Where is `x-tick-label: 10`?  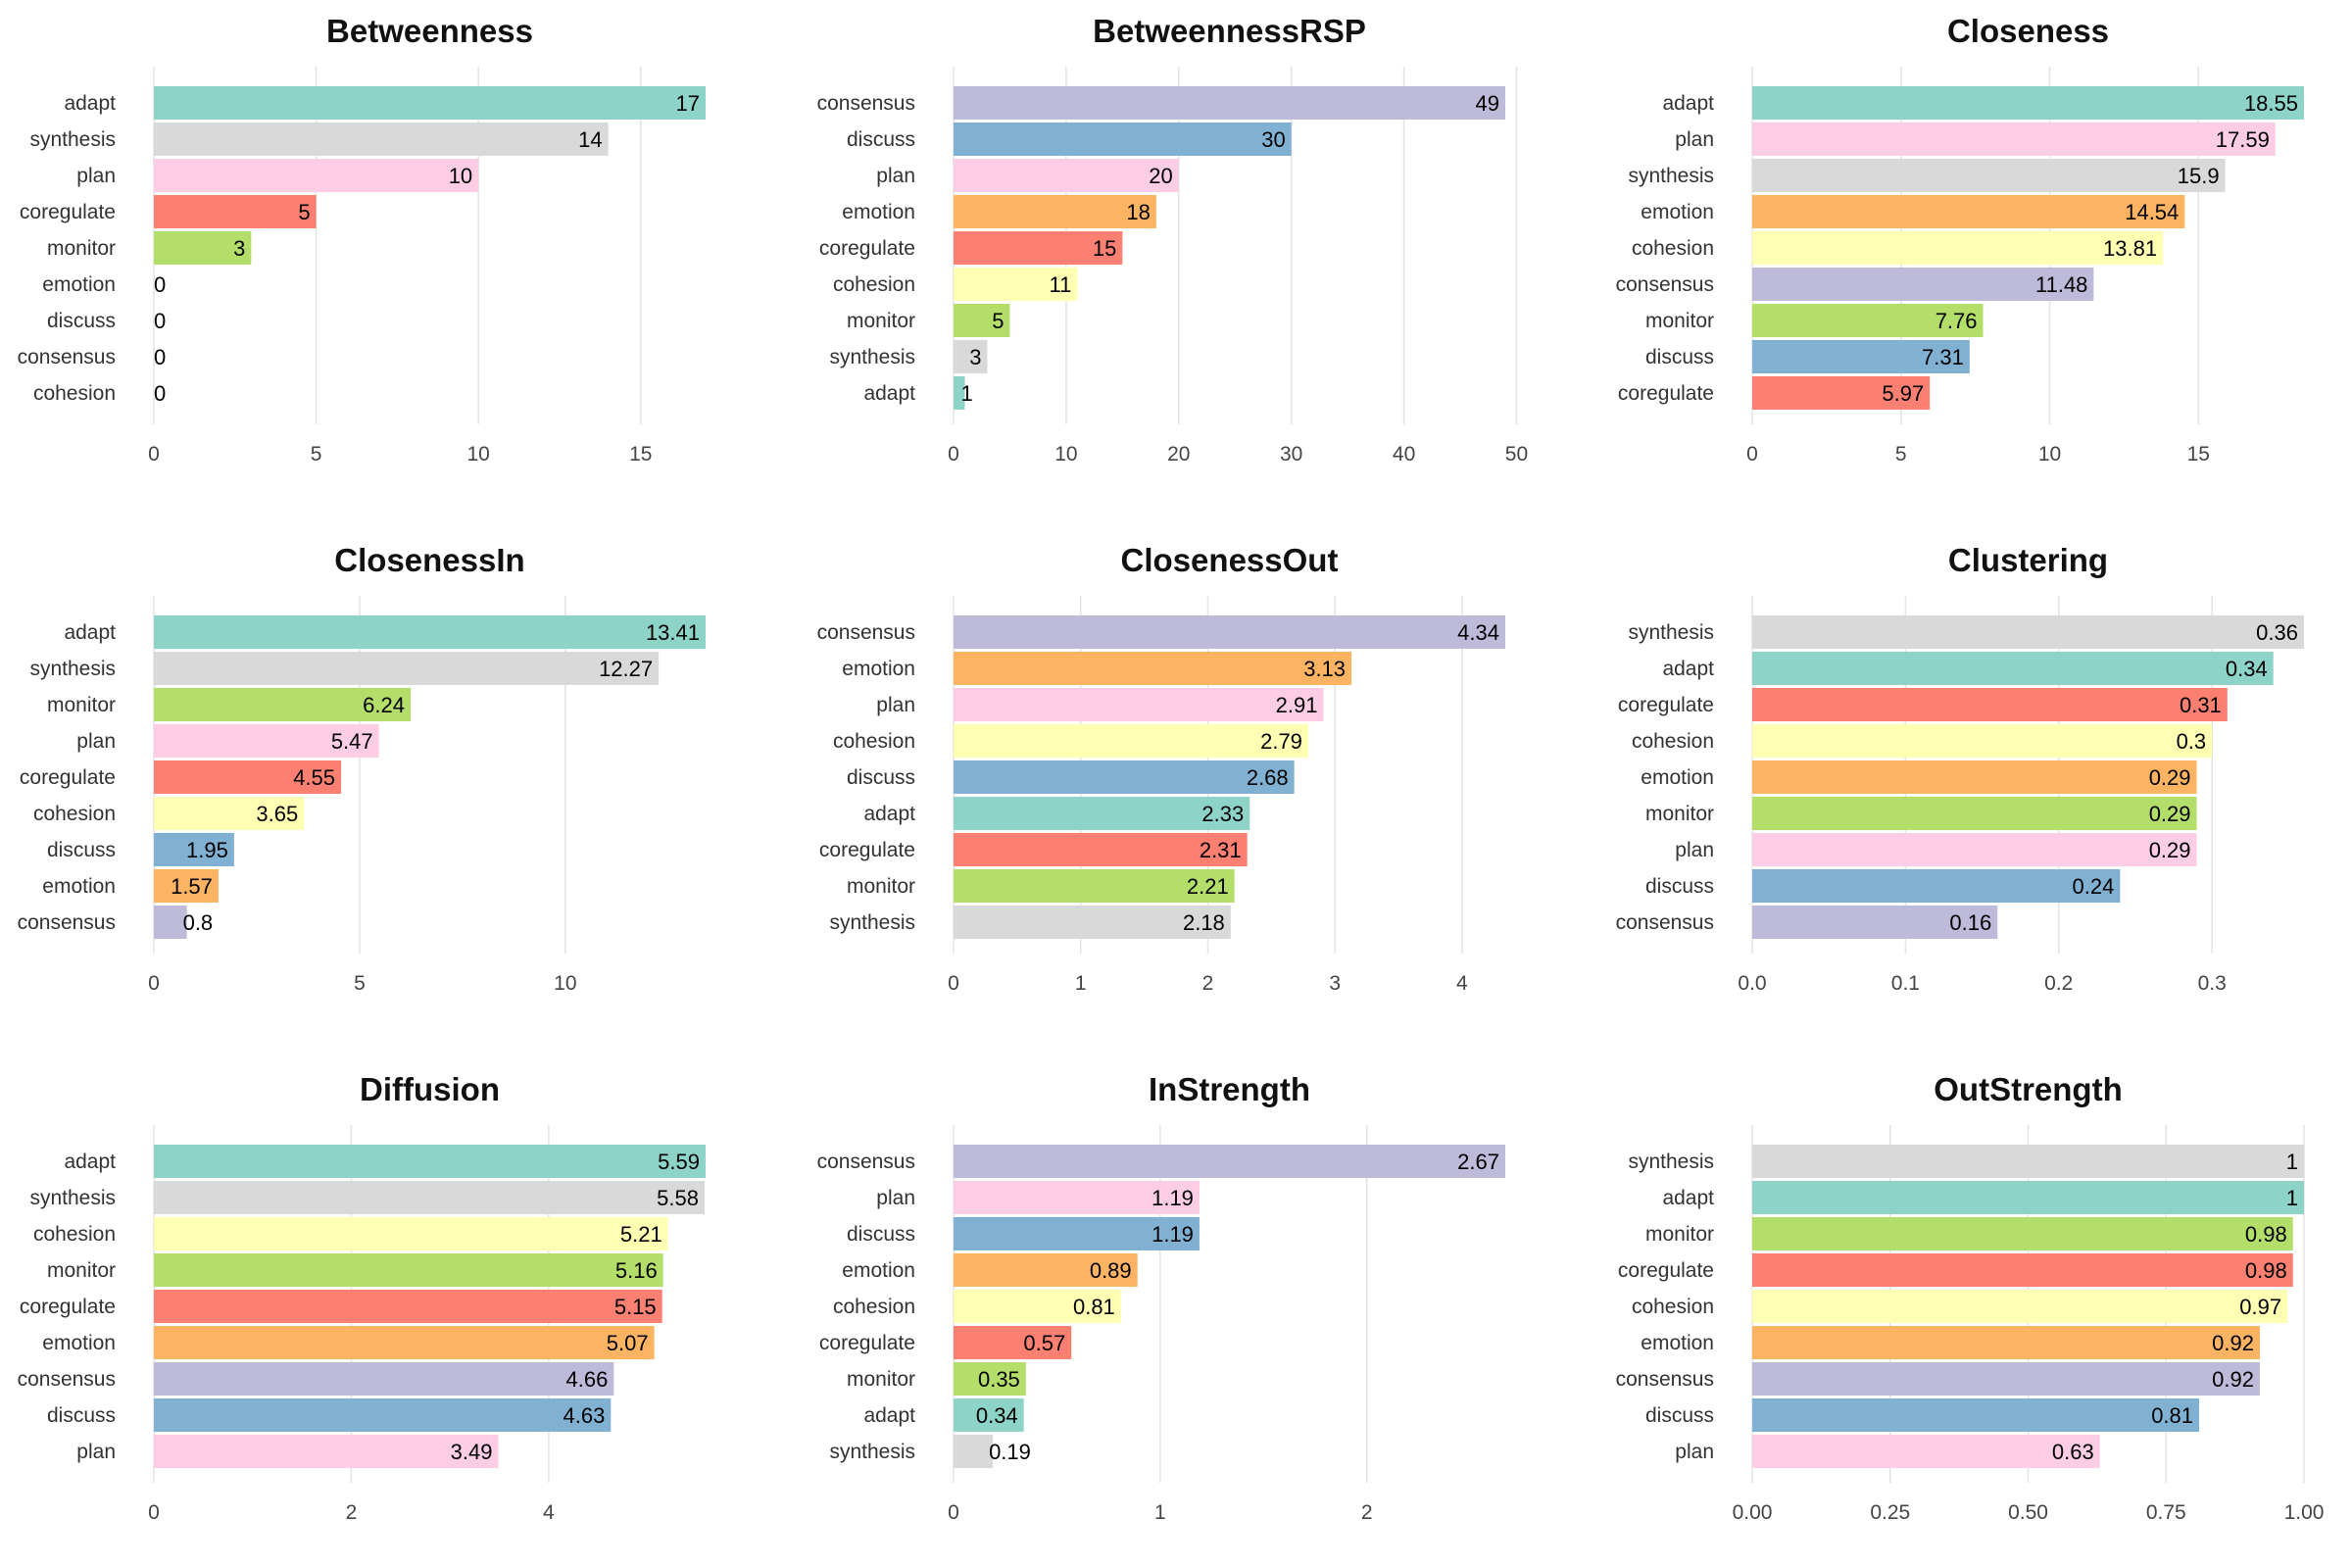 x-tick-label: 10 is located at coordinates (2049, 454).